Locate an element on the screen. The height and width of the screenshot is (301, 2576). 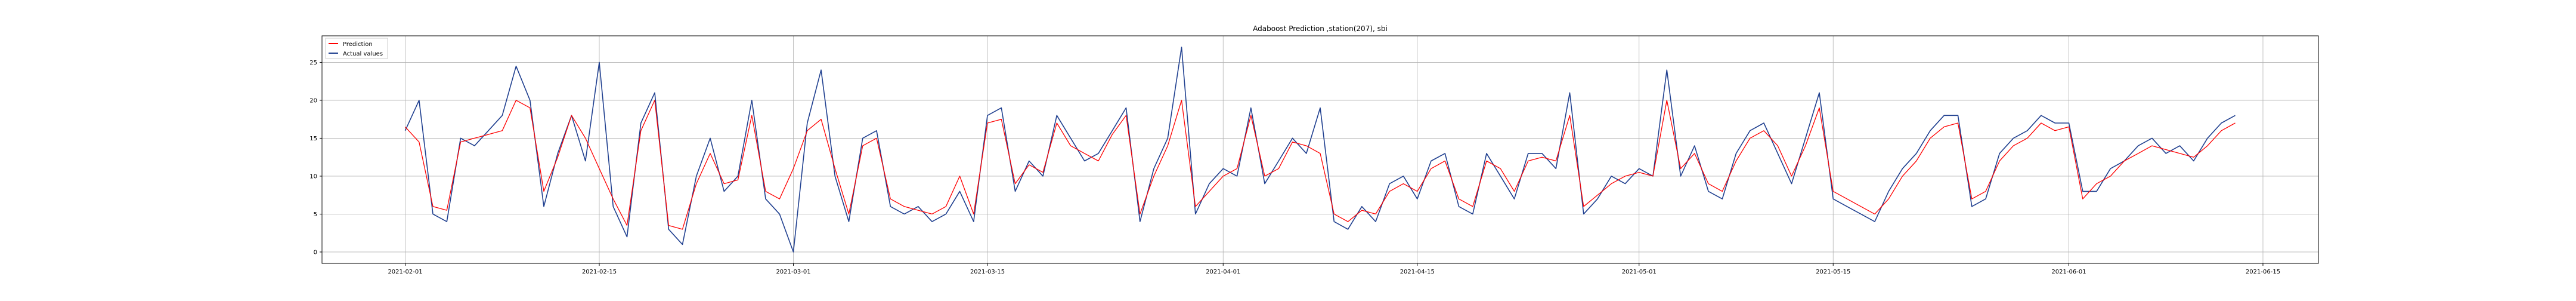
y-tick-label: 20 is located at coordinates (313, 101).